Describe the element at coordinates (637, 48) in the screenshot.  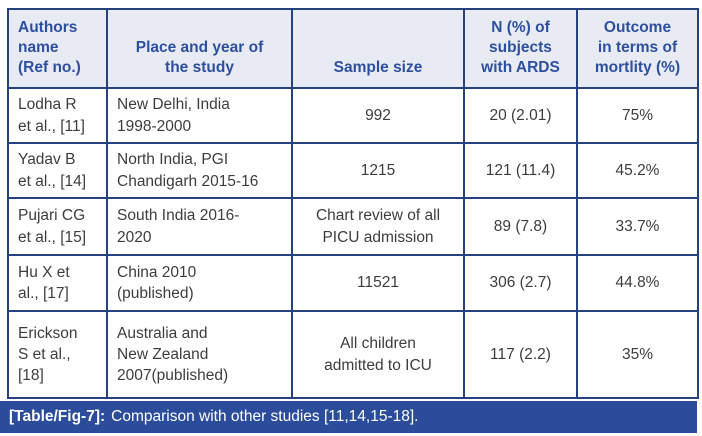
I see `header-outcome-mortality: Outcome in terms of mortlity (%)` at that location.